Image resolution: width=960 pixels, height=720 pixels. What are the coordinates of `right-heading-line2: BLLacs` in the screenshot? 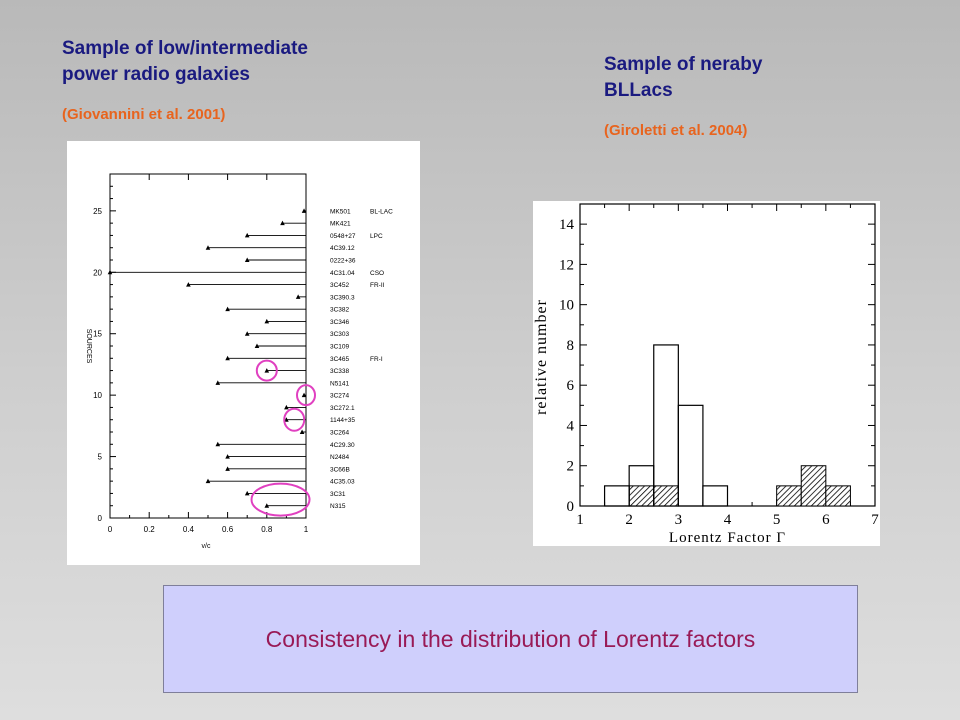 It's located at (638, 90).